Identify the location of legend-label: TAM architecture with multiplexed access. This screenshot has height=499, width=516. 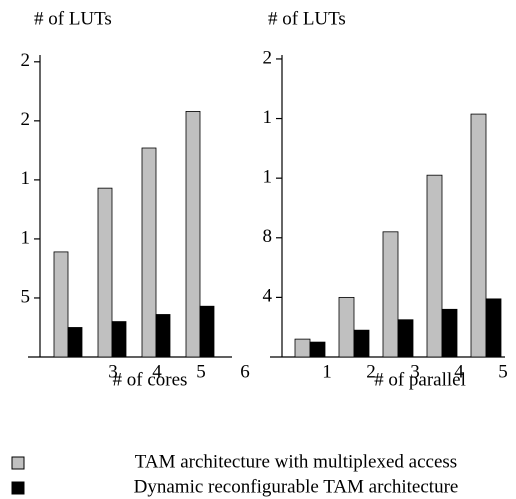
(296, 461).